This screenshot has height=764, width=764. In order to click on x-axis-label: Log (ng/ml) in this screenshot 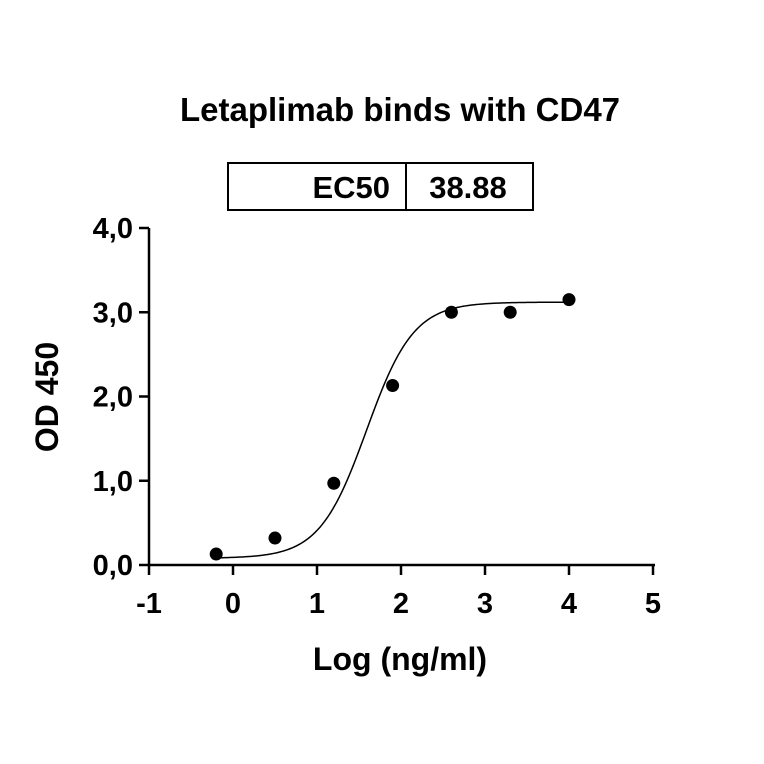, I will do `click(400, 659)`.